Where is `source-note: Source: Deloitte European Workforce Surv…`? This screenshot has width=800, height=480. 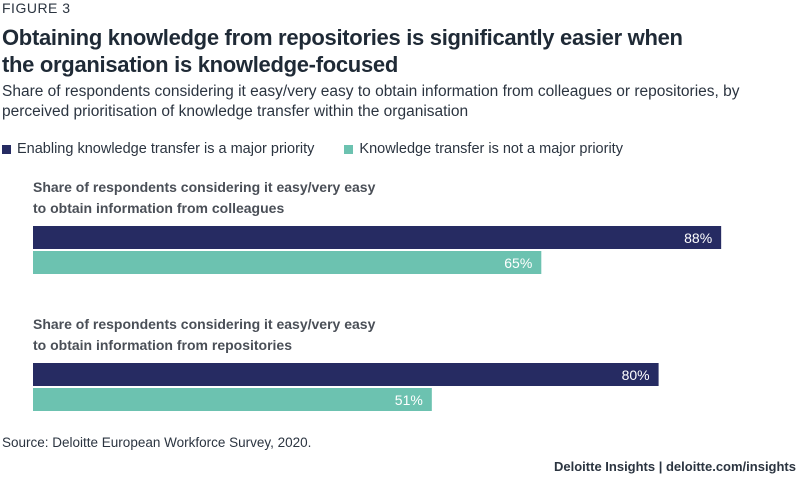 source-note: Source: Deloitte European Workforce Surv… is located at coordinates (157, 442).